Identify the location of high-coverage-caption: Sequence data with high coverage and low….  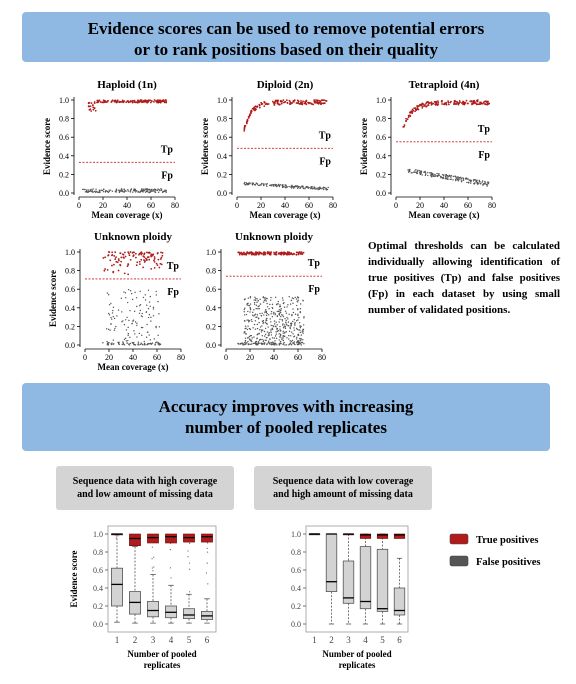
(145, 488).